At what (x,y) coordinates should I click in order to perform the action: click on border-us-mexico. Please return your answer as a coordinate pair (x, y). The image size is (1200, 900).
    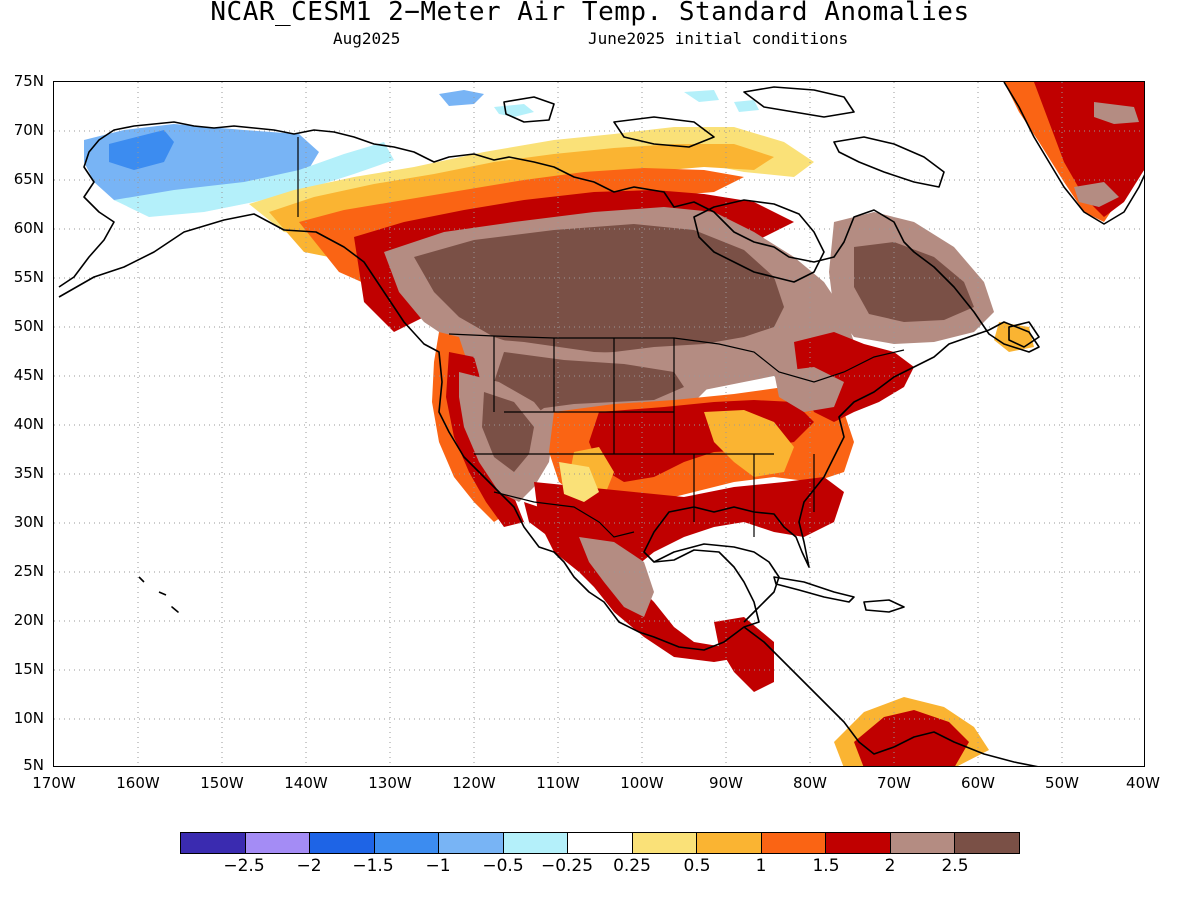
    Looking at the image, I should click on (564, 514).